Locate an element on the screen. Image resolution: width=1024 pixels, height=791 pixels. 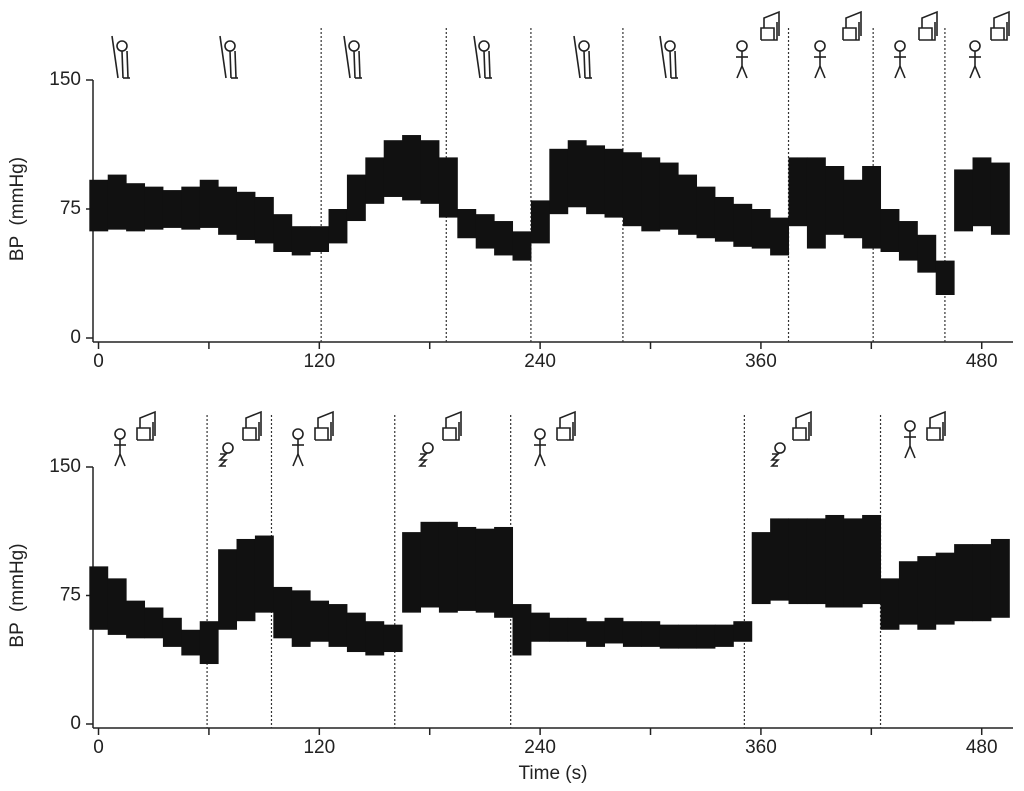
y-tick-label: 150 is located at coordinates (65, 79).